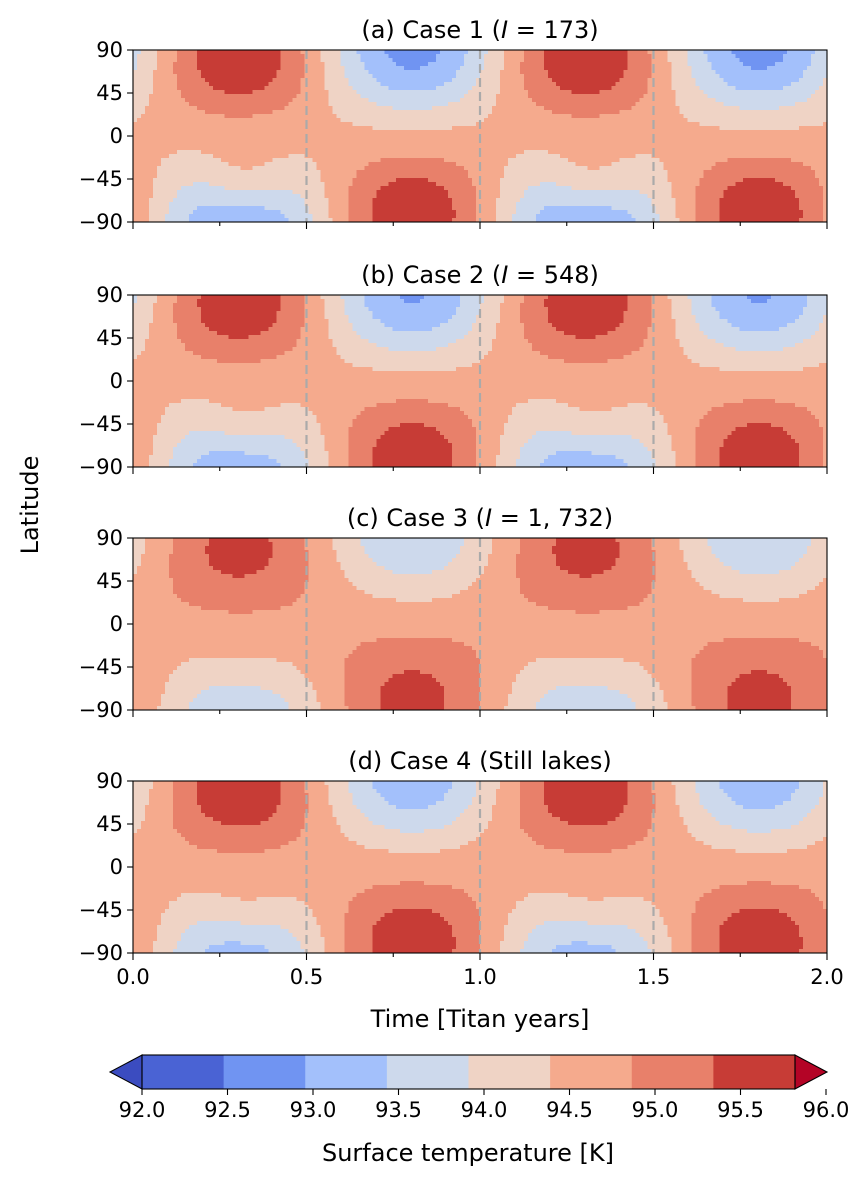  What do you see at coordinates (227, 1110) in the screenshot?
I see `colorbar-tick-label: 92.5` at bounding box center [227, 1110].